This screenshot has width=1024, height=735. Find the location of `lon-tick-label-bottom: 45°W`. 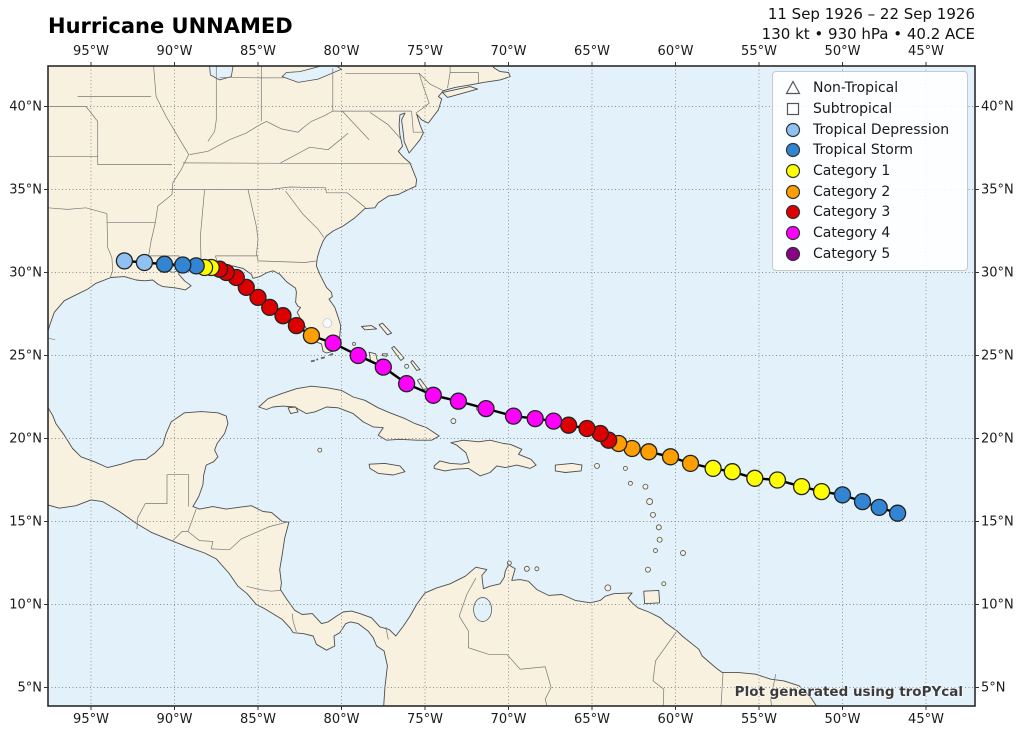

lon-tick-label-bottom: 45°W is located at coordinates (926, 719).